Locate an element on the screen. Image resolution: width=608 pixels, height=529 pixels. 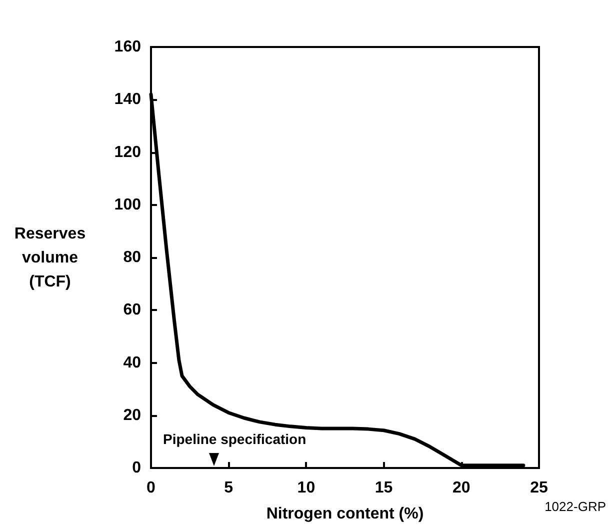
x-tick-label: 20 is located at coordinates (461, 488).